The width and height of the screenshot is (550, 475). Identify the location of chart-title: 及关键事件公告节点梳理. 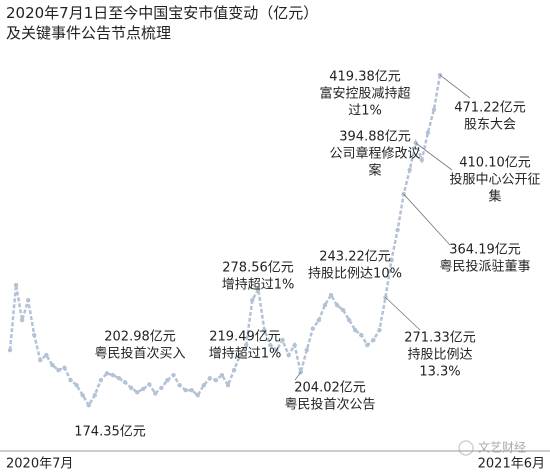
(88, 33).